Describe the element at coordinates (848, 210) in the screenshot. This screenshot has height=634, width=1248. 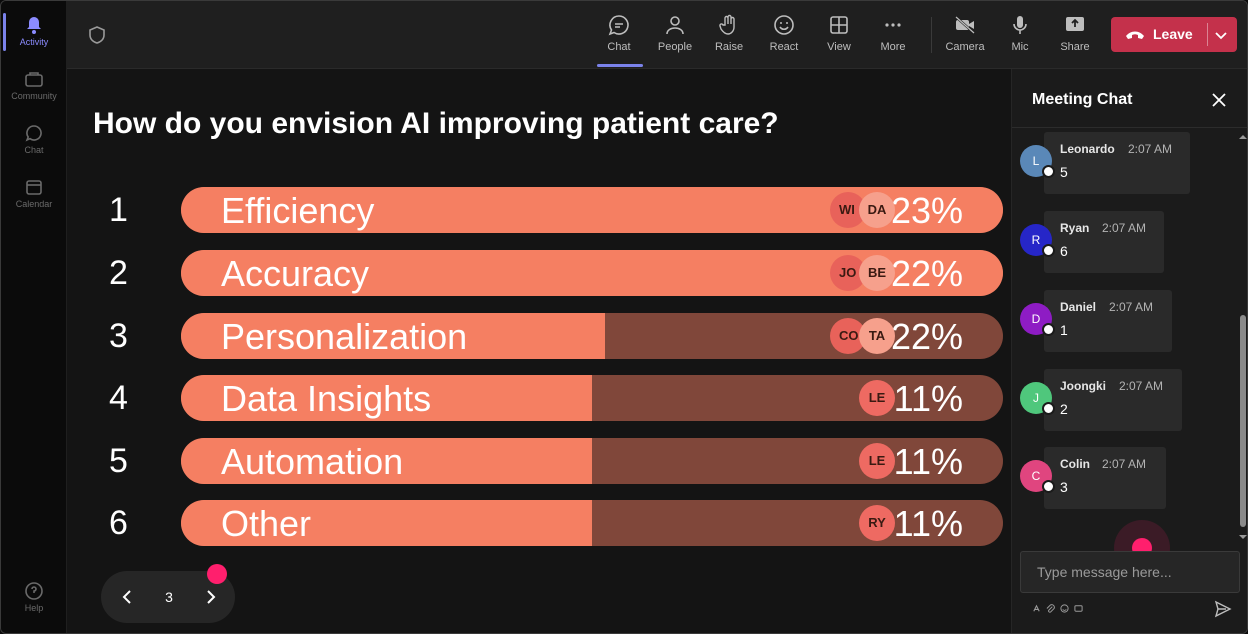
I see `voter-avatar: WI` at that location.